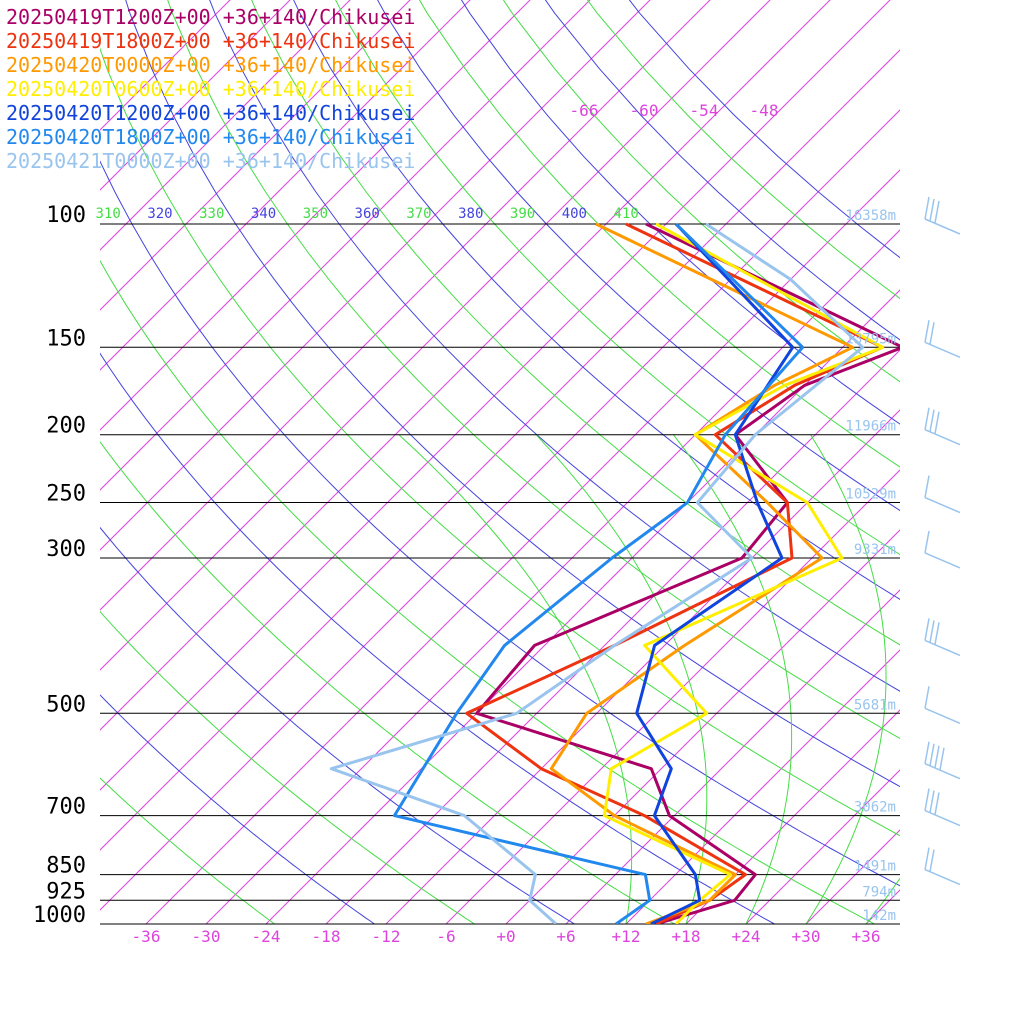  What do you see at coordinates (746, 936) in the screenshot?
I see `temp-tick-label: +24` at bounding box center [746, 936].